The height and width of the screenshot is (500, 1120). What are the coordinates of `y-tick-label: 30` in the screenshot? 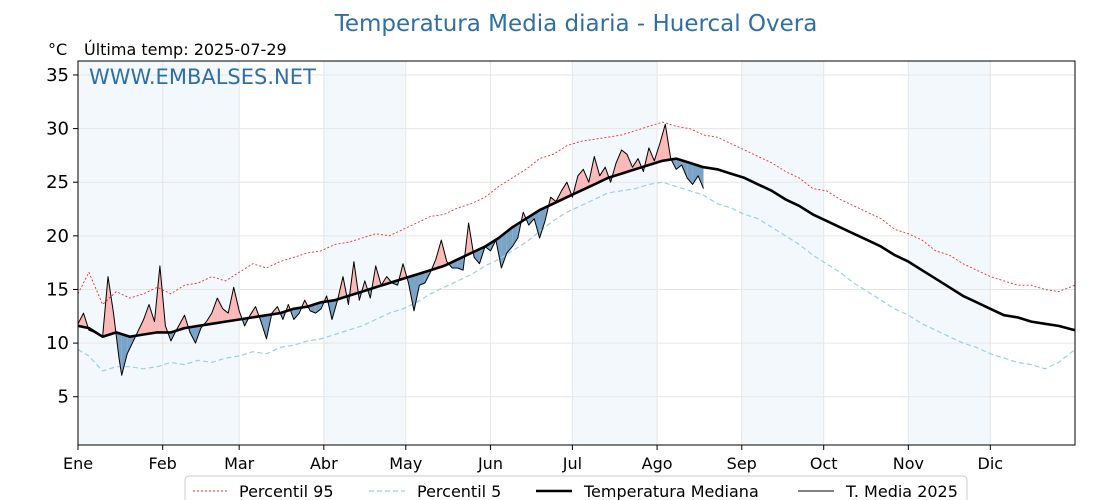 It's located at (57, 129).